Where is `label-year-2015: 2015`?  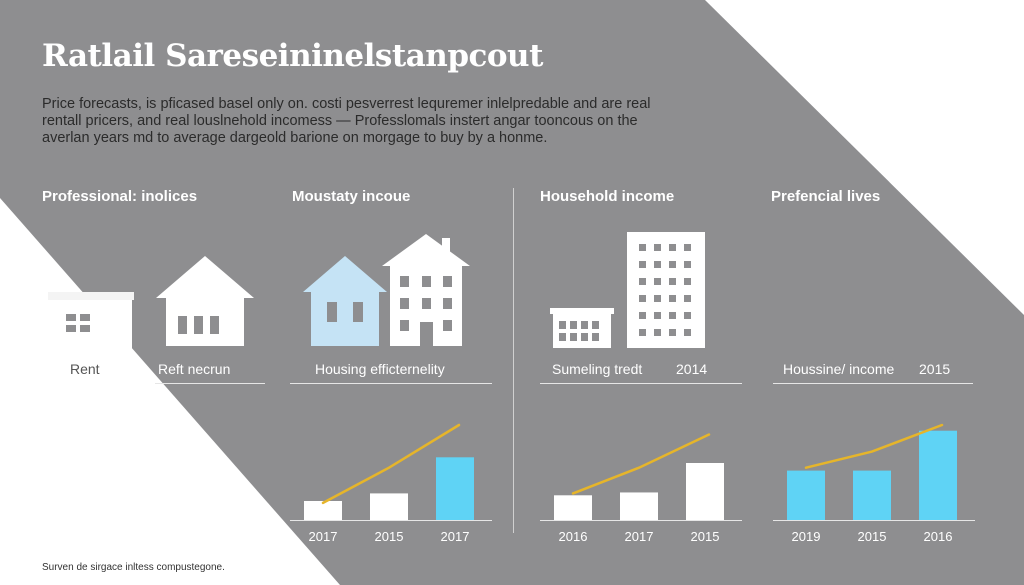
label-year-2015: 2015 is located at coordinates (935, 369).